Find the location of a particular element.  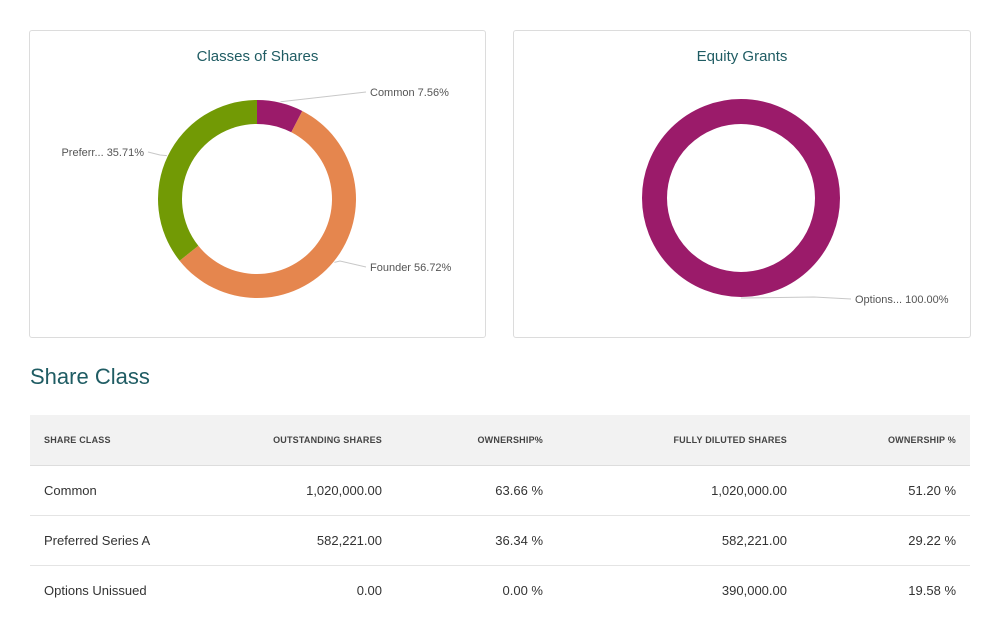

cell-fully-diluted-shares: 390,000.00 is located at coordinates (754, 590).